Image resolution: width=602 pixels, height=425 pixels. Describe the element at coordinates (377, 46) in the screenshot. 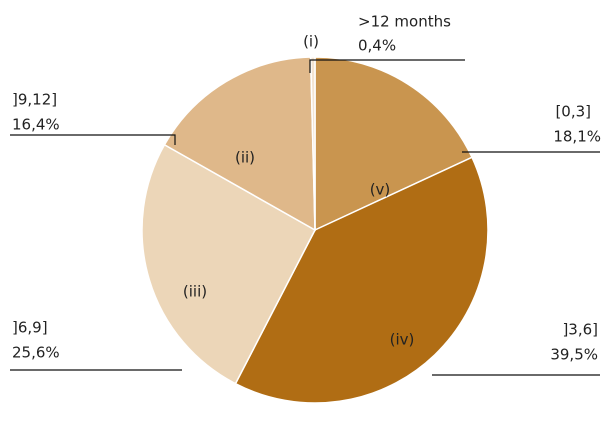

I see `value-label: 0,4%` at that location.